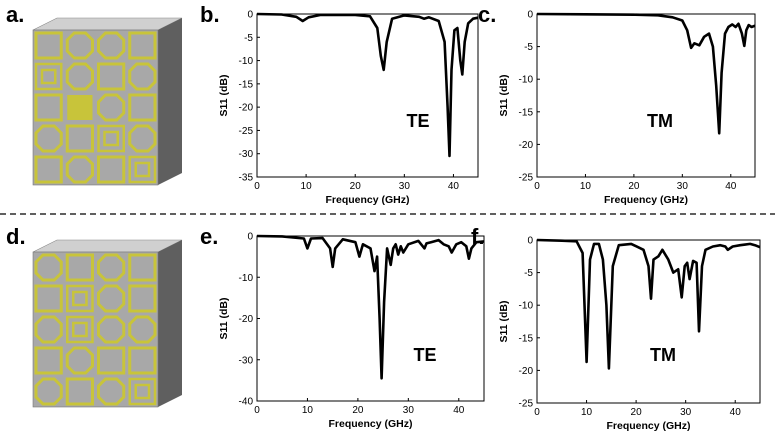  I want to click on y-tick-label: -35, so click(246, 178).